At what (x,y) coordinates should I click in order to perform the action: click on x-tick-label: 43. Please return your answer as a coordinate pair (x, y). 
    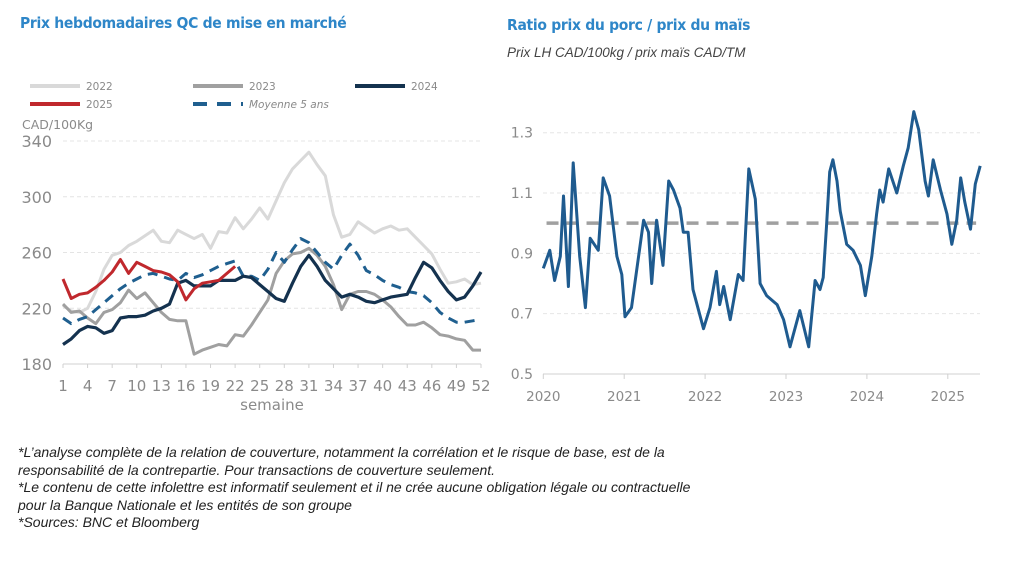
    Looking at the image, I should click on (407, 386).